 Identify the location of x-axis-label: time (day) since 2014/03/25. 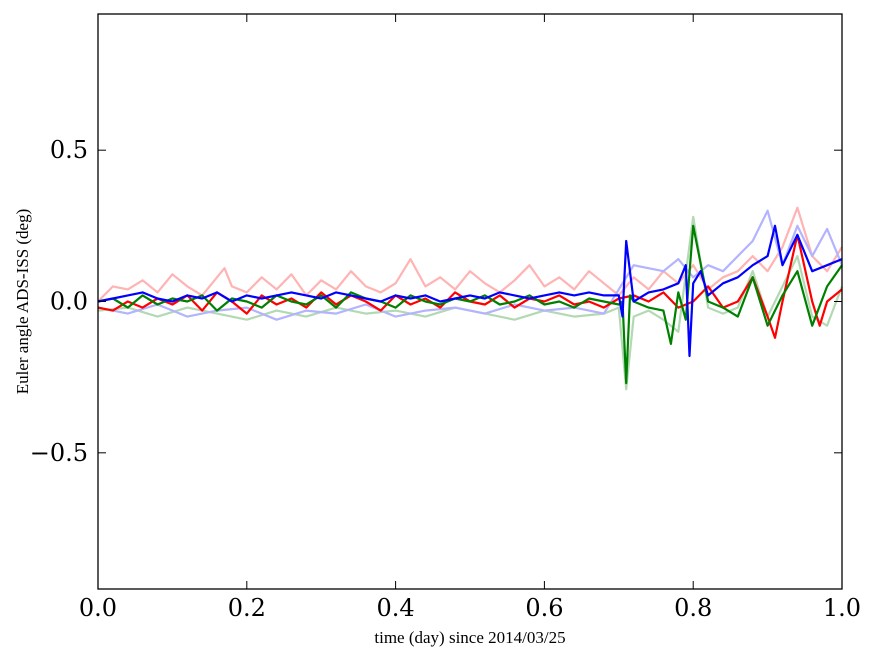
(469, 637).